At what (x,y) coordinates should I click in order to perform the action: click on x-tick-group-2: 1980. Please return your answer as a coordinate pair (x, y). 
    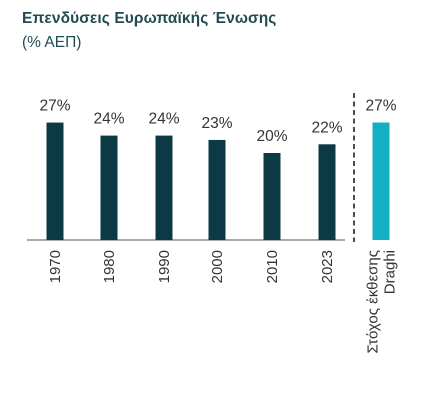
    Looking at the image, I should click on (109, 266).